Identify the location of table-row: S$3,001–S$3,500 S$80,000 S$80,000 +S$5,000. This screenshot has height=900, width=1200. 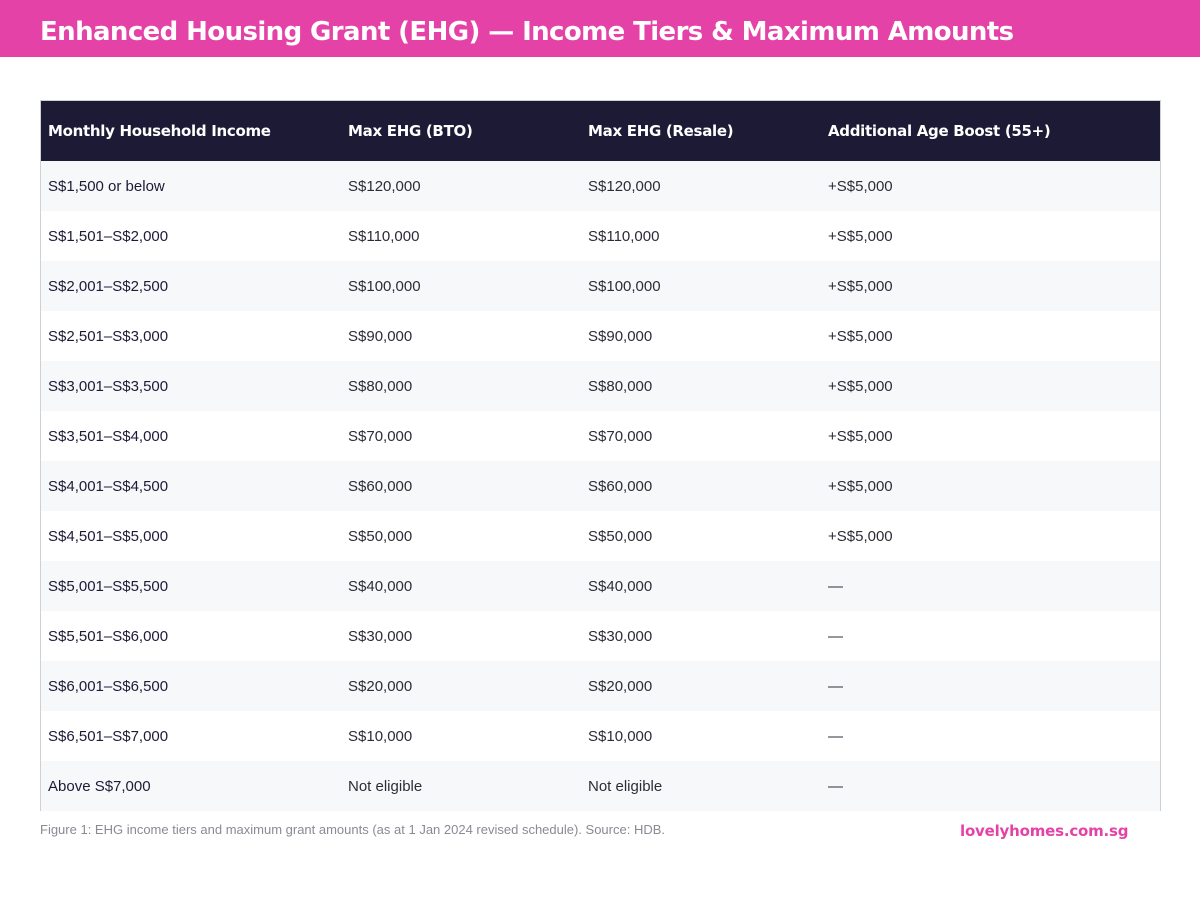
(600, 386).